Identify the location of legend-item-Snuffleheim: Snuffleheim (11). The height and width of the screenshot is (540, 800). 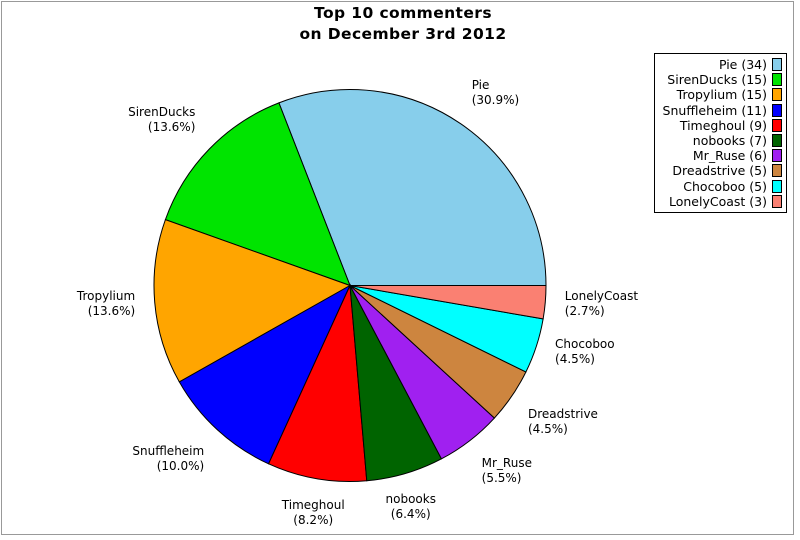
(718, 110).